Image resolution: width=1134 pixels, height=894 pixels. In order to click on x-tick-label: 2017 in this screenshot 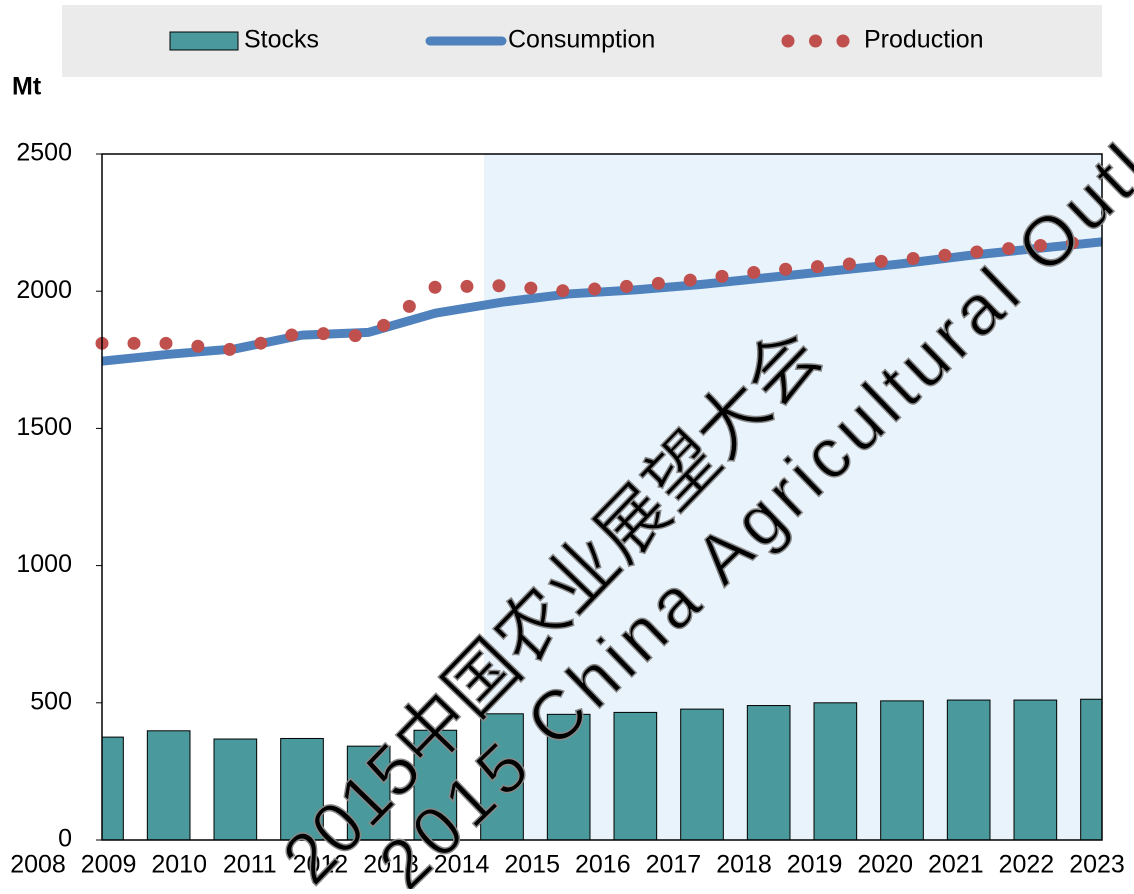, I will do `click(674, 865)`.